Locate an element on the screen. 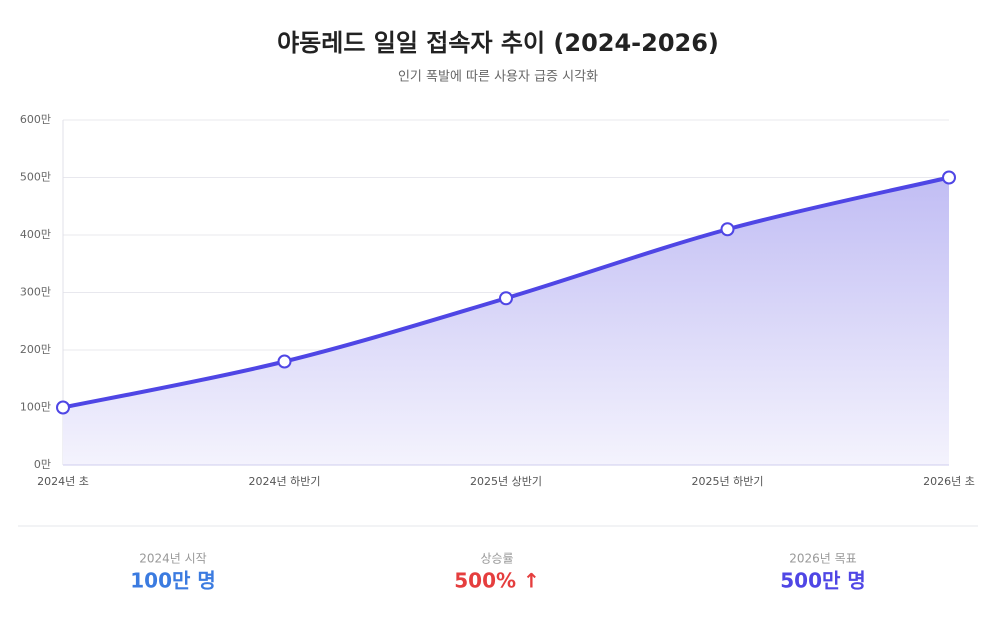 This screenshot has width=1000, height=621. chart-subtitle: 인기 폭발에 따른 사용자 급증 시각화 is located at coordinates (498, 77).